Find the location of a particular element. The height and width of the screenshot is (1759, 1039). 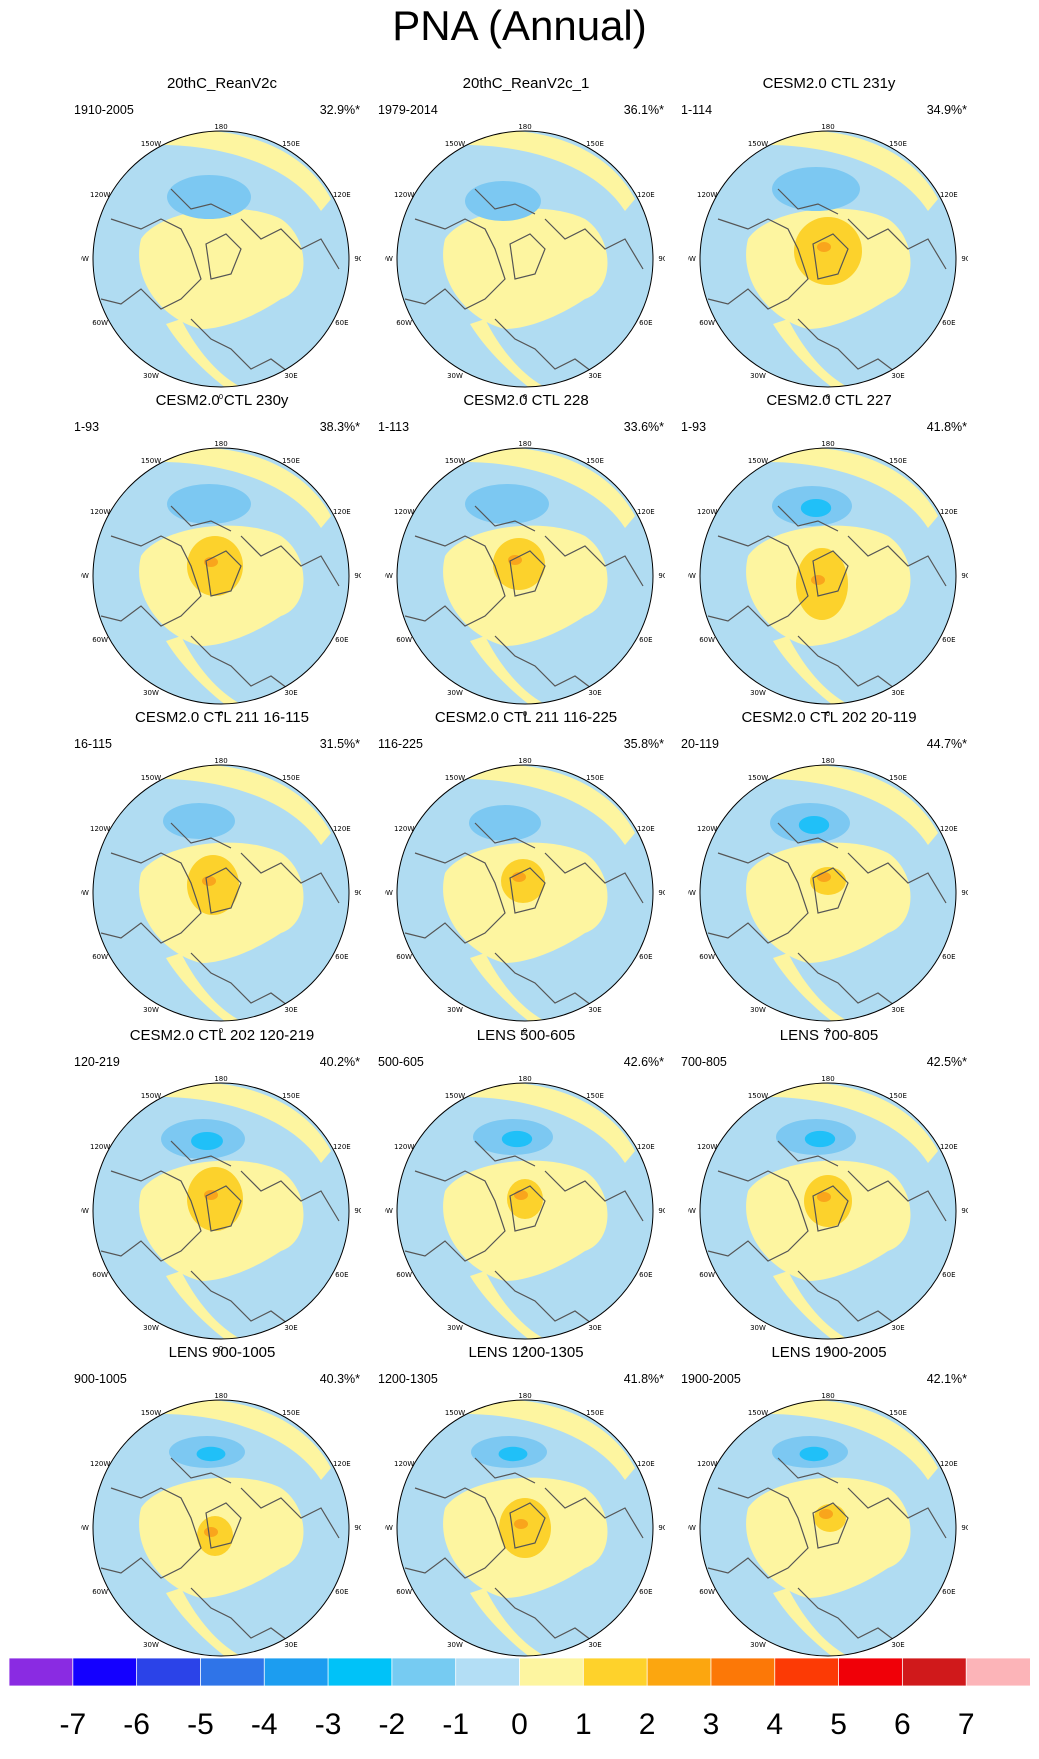

panel-variance: 40.2%* is located at coordinates (339, 1062).